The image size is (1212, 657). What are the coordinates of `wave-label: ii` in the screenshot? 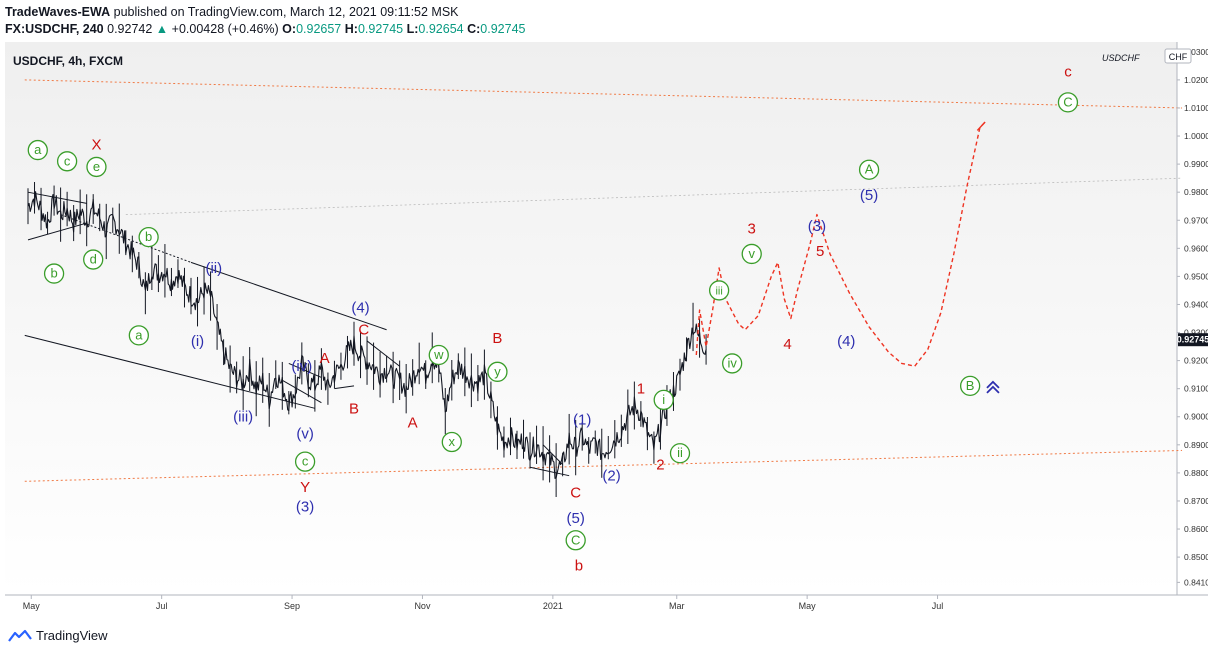 It's located at (680, 452).